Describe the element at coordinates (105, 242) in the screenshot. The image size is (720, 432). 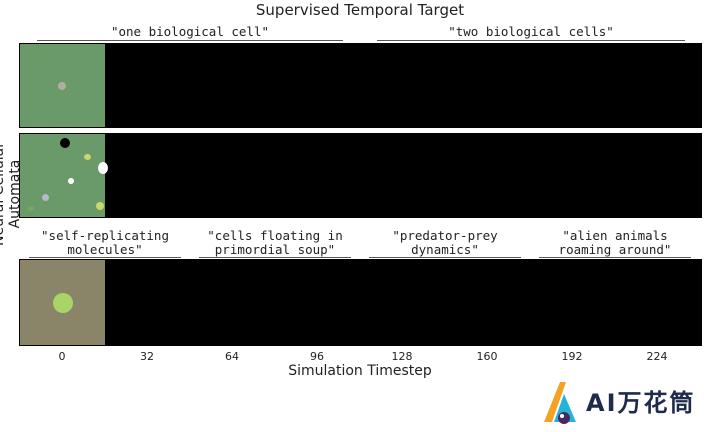
I see `caption-self-replicating-molecules: "self-replicating molecules"` at that location.